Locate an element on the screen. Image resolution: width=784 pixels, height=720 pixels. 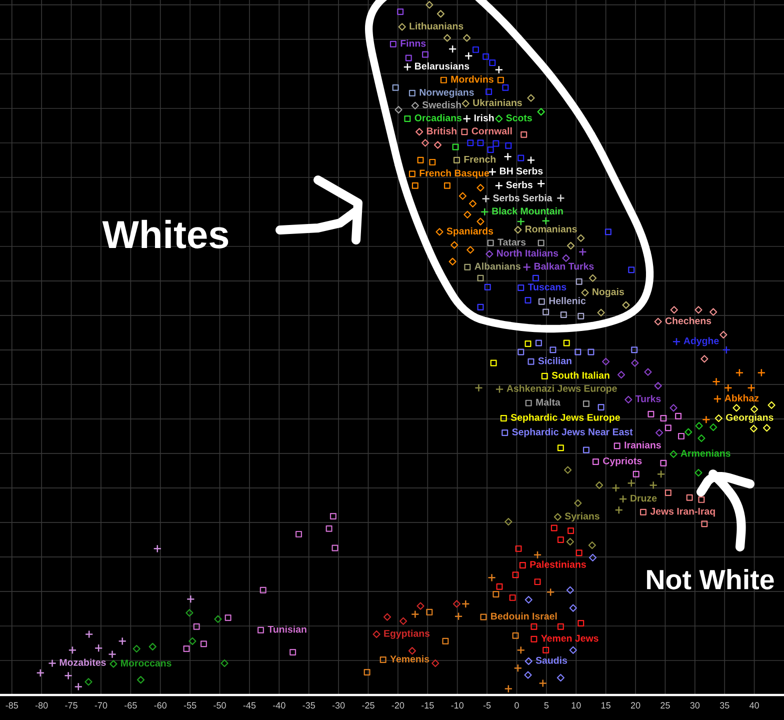
series-label: Iranians is located at coordinates (642, 444).